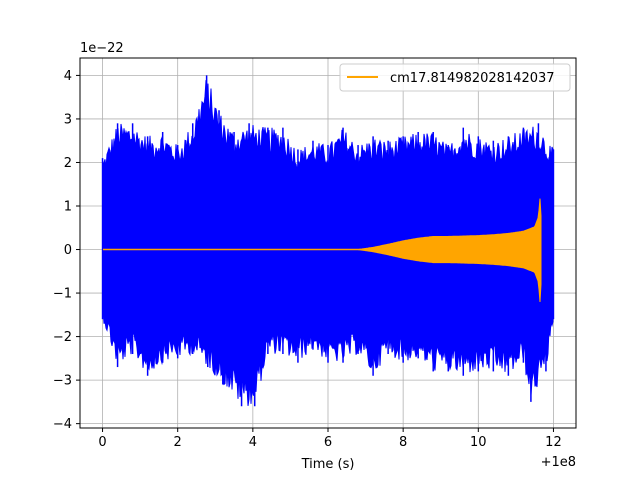 Image resolution: width=640 pixels, height=480 pixels. What do you see at coordinates (102, 48) in the screenshot?
I see `y-scale-label: 1e−22` at bounding box center [102, 48].